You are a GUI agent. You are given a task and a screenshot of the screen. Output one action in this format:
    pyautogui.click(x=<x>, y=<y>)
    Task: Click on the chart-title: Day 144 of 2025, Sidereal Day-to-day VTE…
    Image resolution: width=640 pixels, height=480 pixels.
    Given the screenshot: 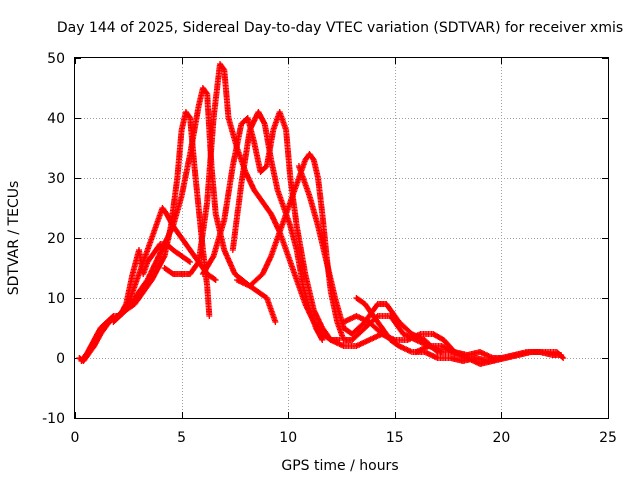 What is the action you would take?
    pyautogui.click(x=340, y=28)
    